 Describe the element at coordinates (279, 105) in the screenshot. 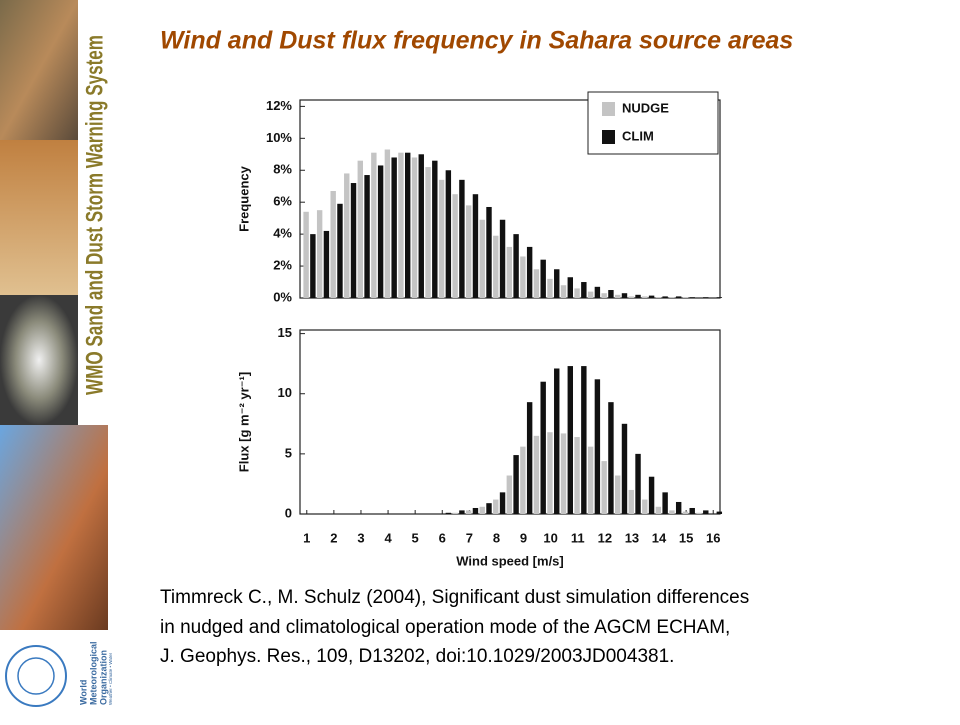

I see `y-tick-label: 12%` at that location.